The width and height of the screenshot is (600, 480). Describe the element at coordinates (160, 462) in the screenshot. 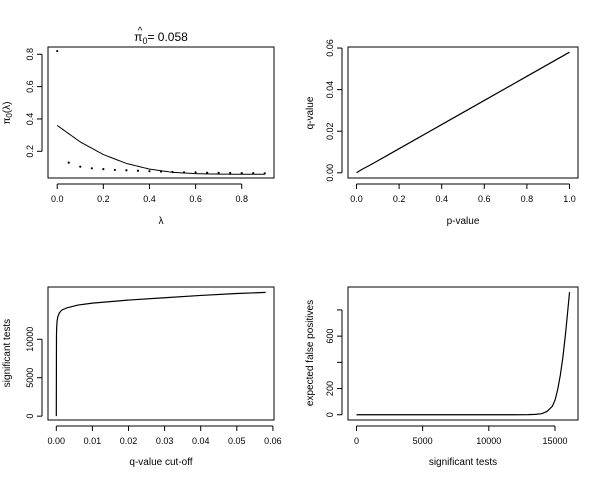

I see `x-axis-label: q-value cut-off` at that location.